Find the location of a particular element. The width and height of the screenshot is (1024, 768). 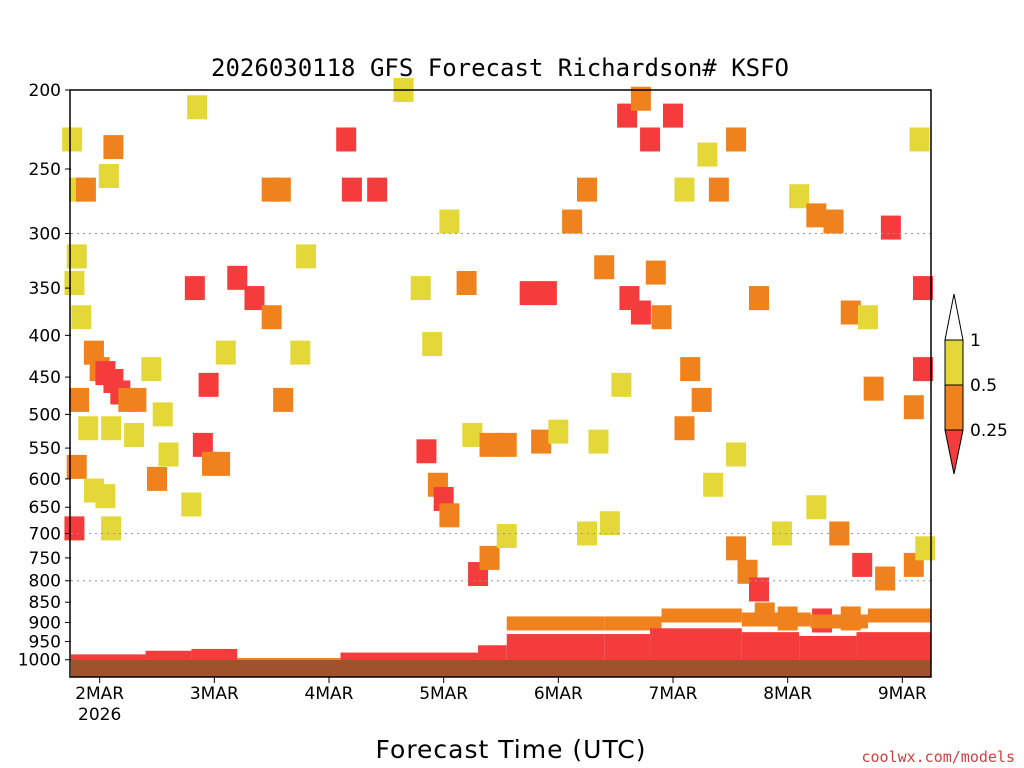

y-tick-label: 550 is located at coordinates (45, 449).